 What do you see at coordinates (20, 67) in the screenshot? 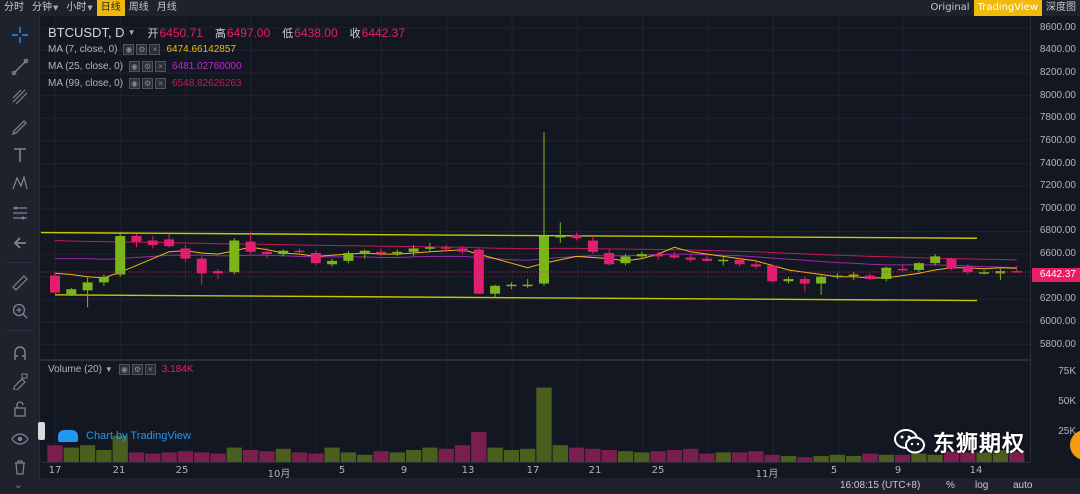
I see `trendline-icon` at bounding box center [20, 67].